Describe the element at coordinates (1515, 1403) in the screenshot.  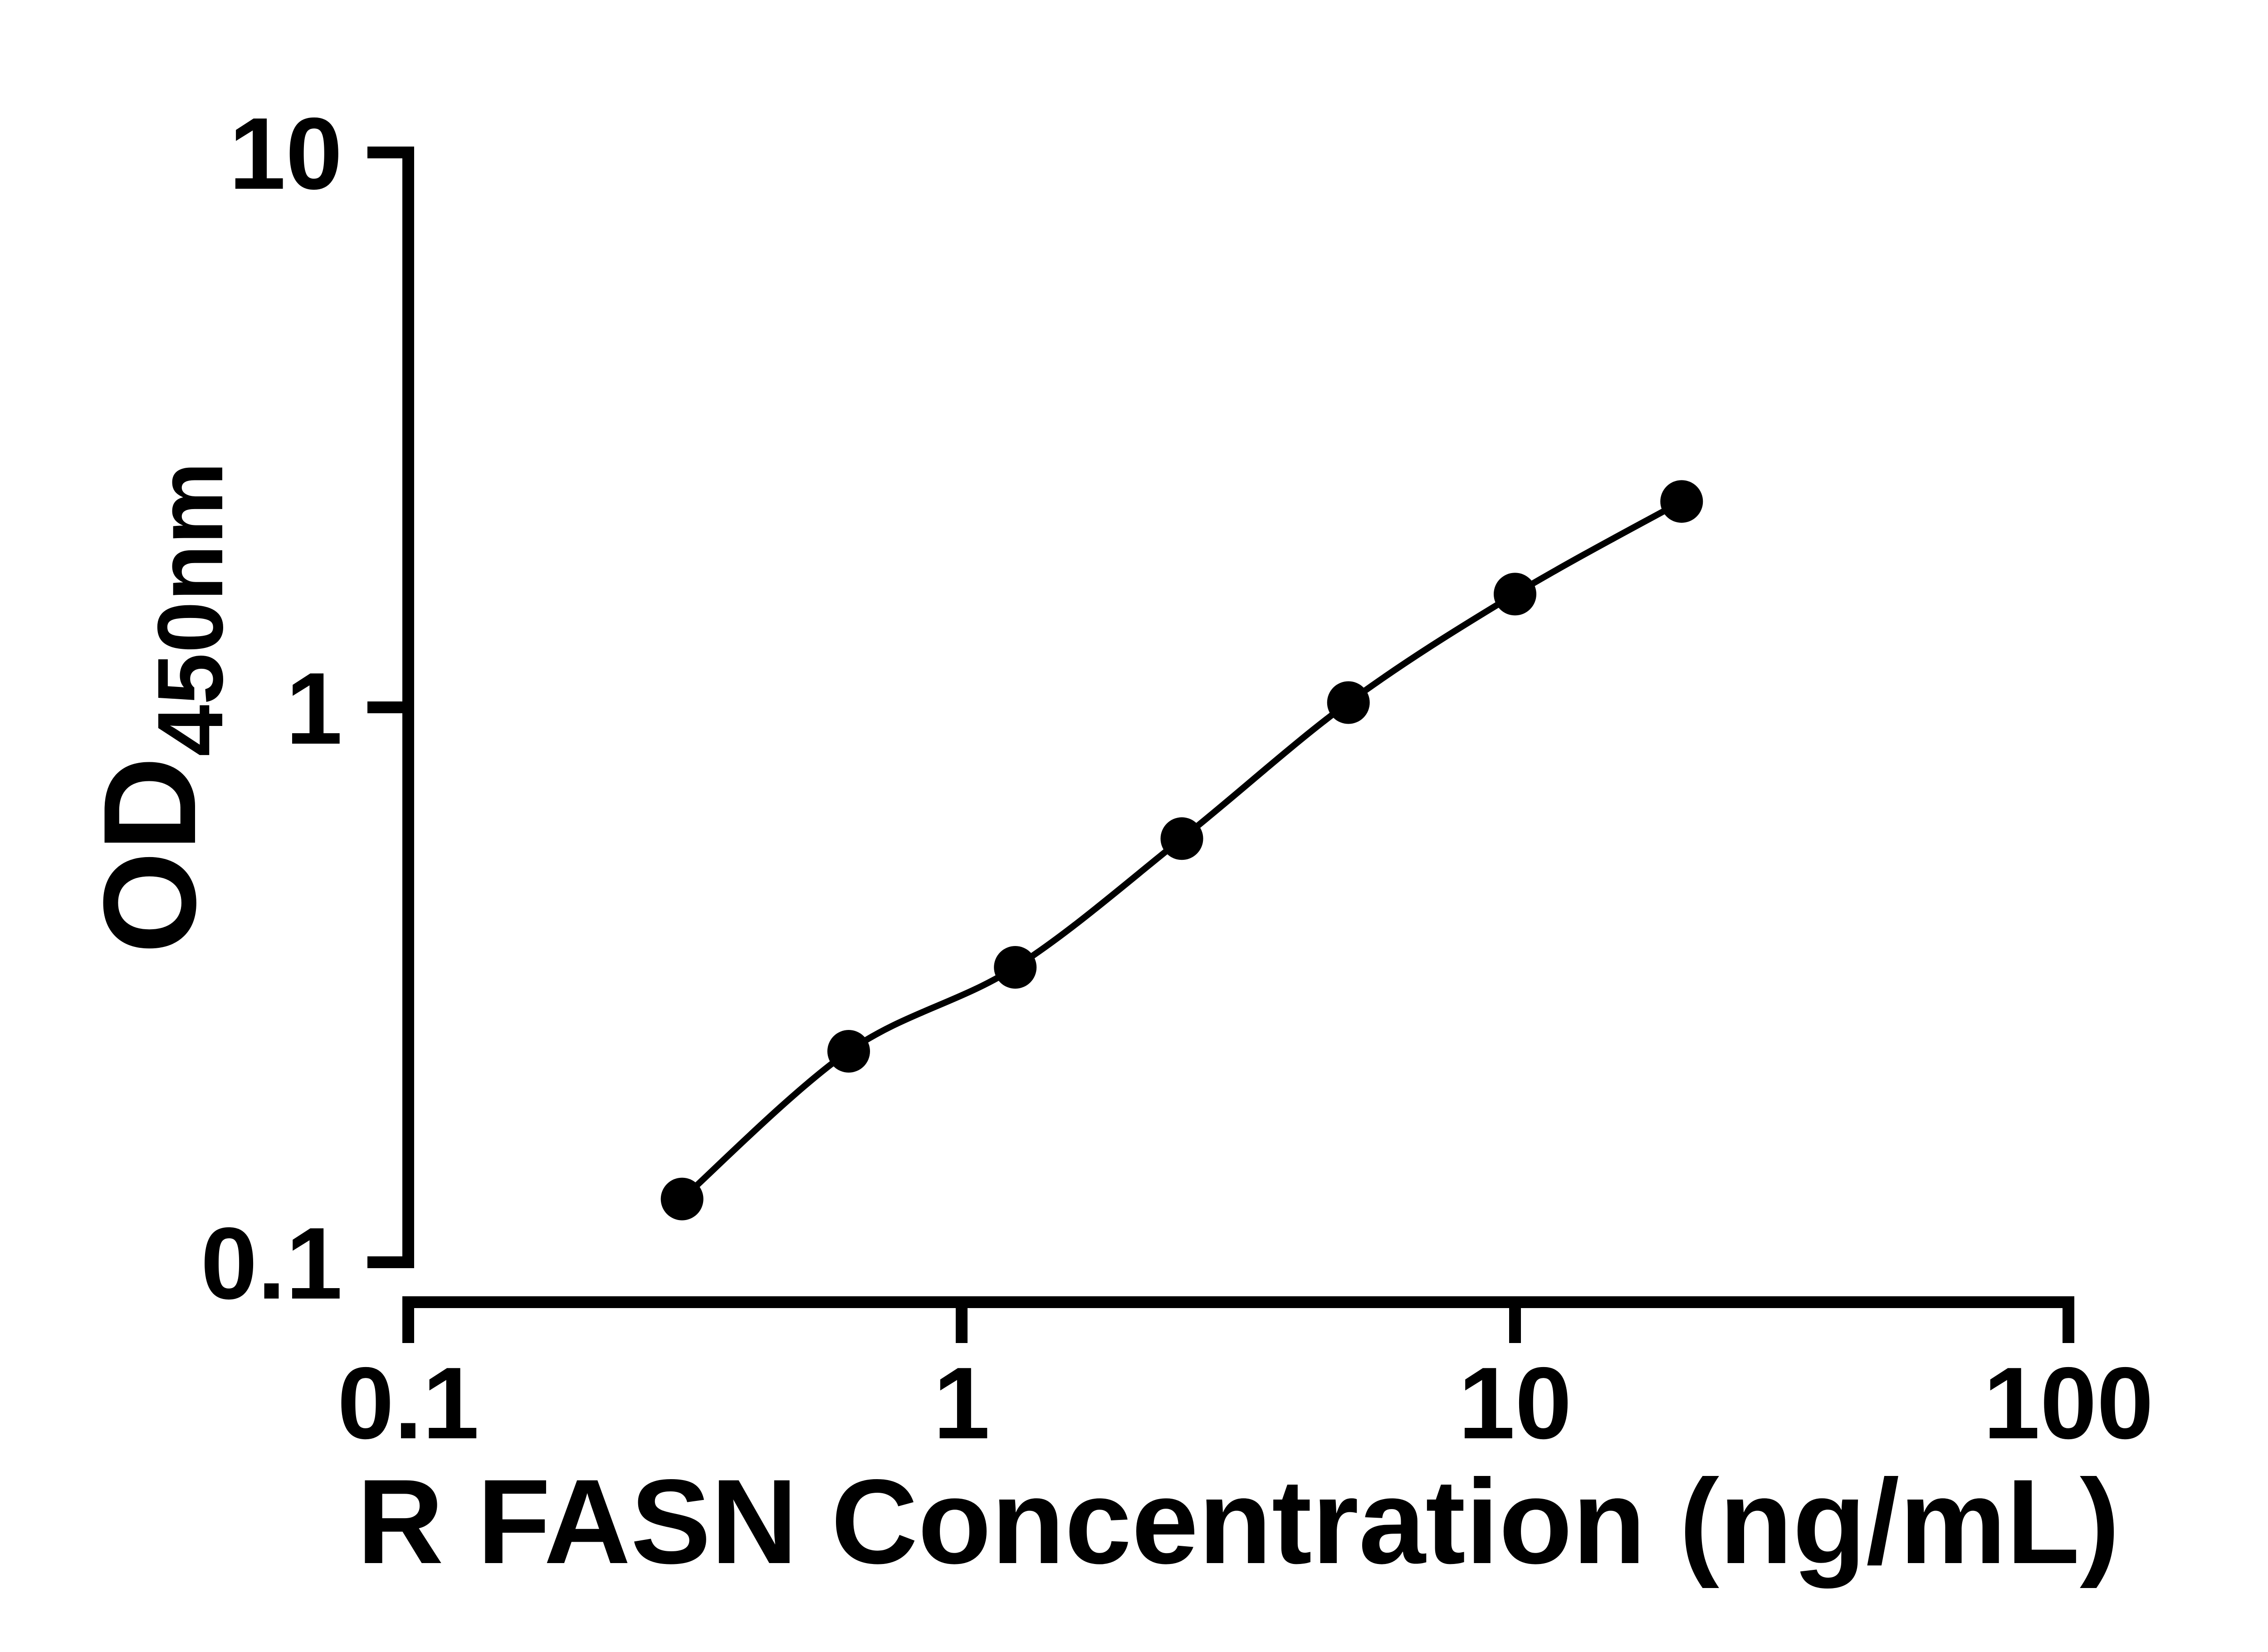
I see `x-tick-label: 10` at that location.